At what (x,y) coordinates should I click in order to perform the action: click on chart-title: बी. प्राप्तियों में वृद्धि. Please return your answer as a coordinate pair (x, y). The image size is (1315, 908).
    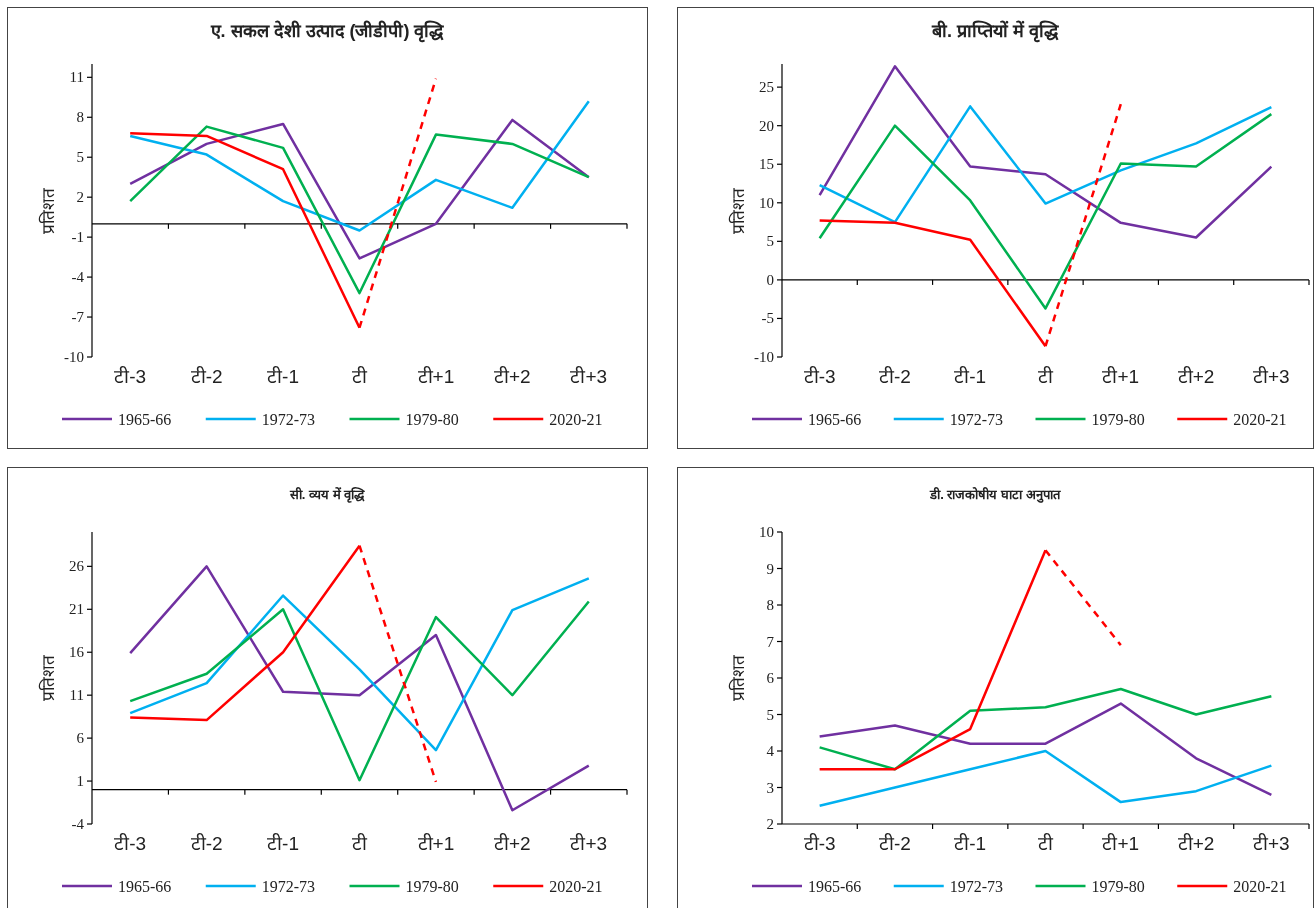
    Looking at the image, I should click on (994, 31).